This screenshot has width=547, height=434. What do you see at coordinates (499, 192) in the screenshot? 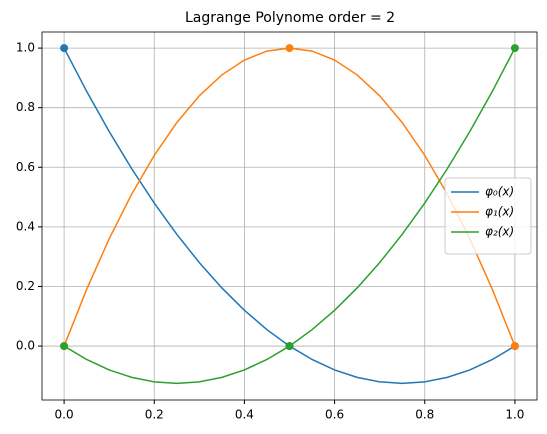
I see `legend-label: φ₀(x)` at bounding box center [499, 192].